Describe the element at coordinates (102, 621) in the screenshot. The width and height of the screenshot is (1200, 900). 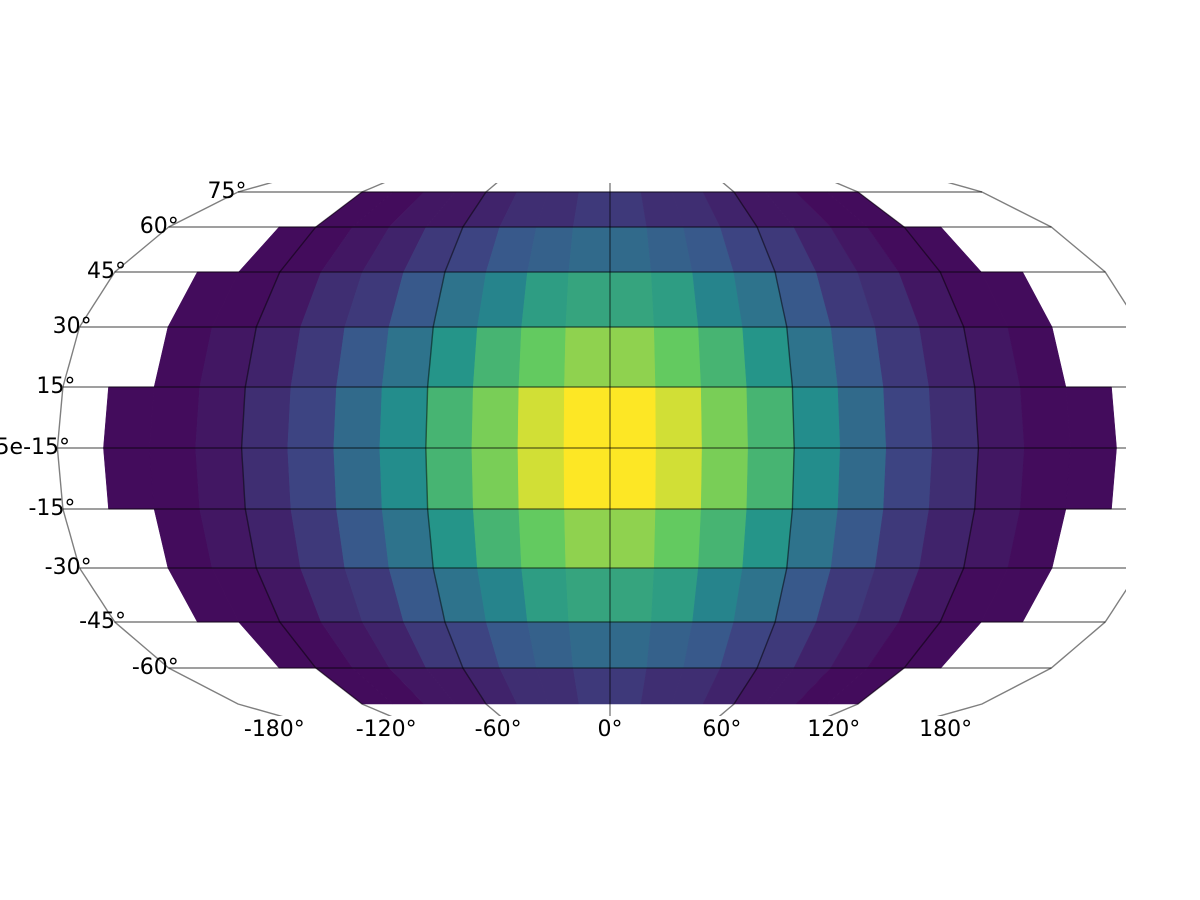
I see `y-tick-label: -45°` at that location.